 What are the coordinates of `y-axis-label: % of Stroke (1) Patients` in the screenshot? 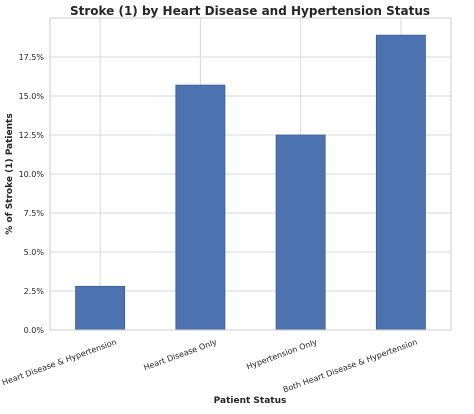 It's located at (10, 173).